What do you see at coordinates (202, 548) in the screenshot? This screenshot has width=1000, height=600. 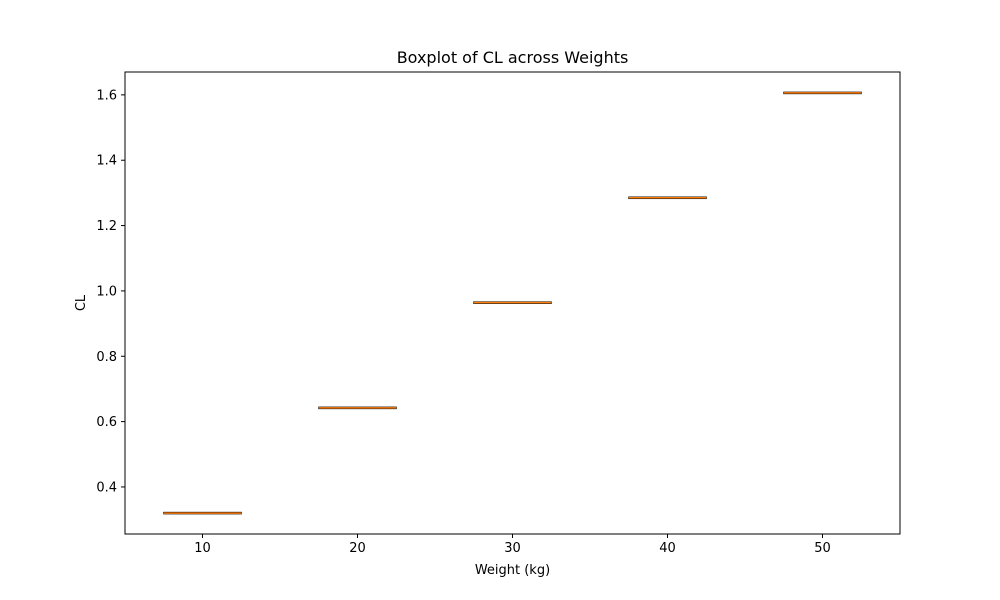 I see `x-tick-label: 10` at bounding box center [202, 548].